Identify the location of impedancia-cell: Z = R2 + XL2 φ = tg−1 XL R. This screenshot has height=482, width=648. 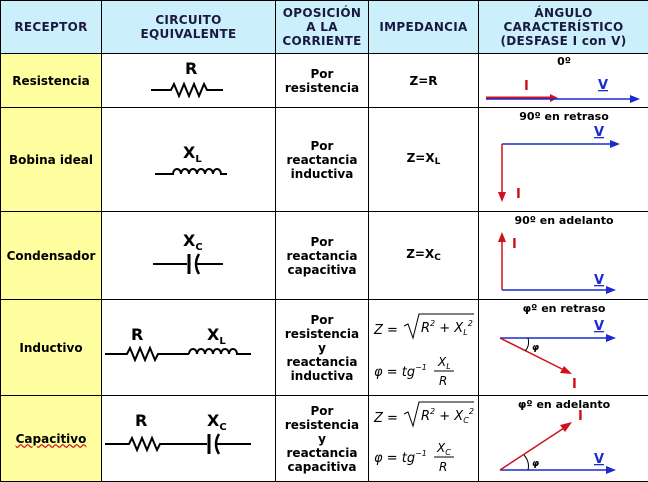
(424, 348).